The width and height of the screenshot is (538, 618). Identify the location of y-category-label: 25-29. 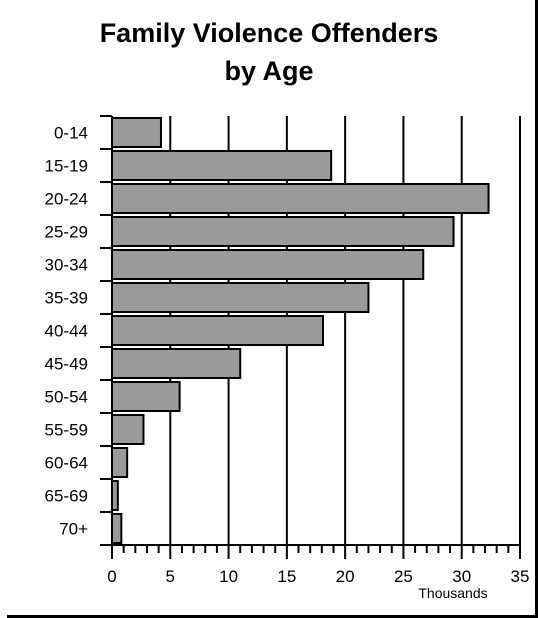
(66, 232).